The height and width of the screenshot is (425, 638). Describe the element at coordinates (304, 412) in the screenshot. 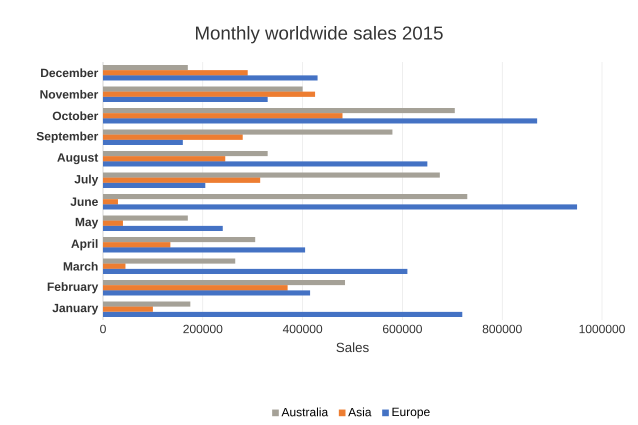

I see `legend-label: Australia` at that location.